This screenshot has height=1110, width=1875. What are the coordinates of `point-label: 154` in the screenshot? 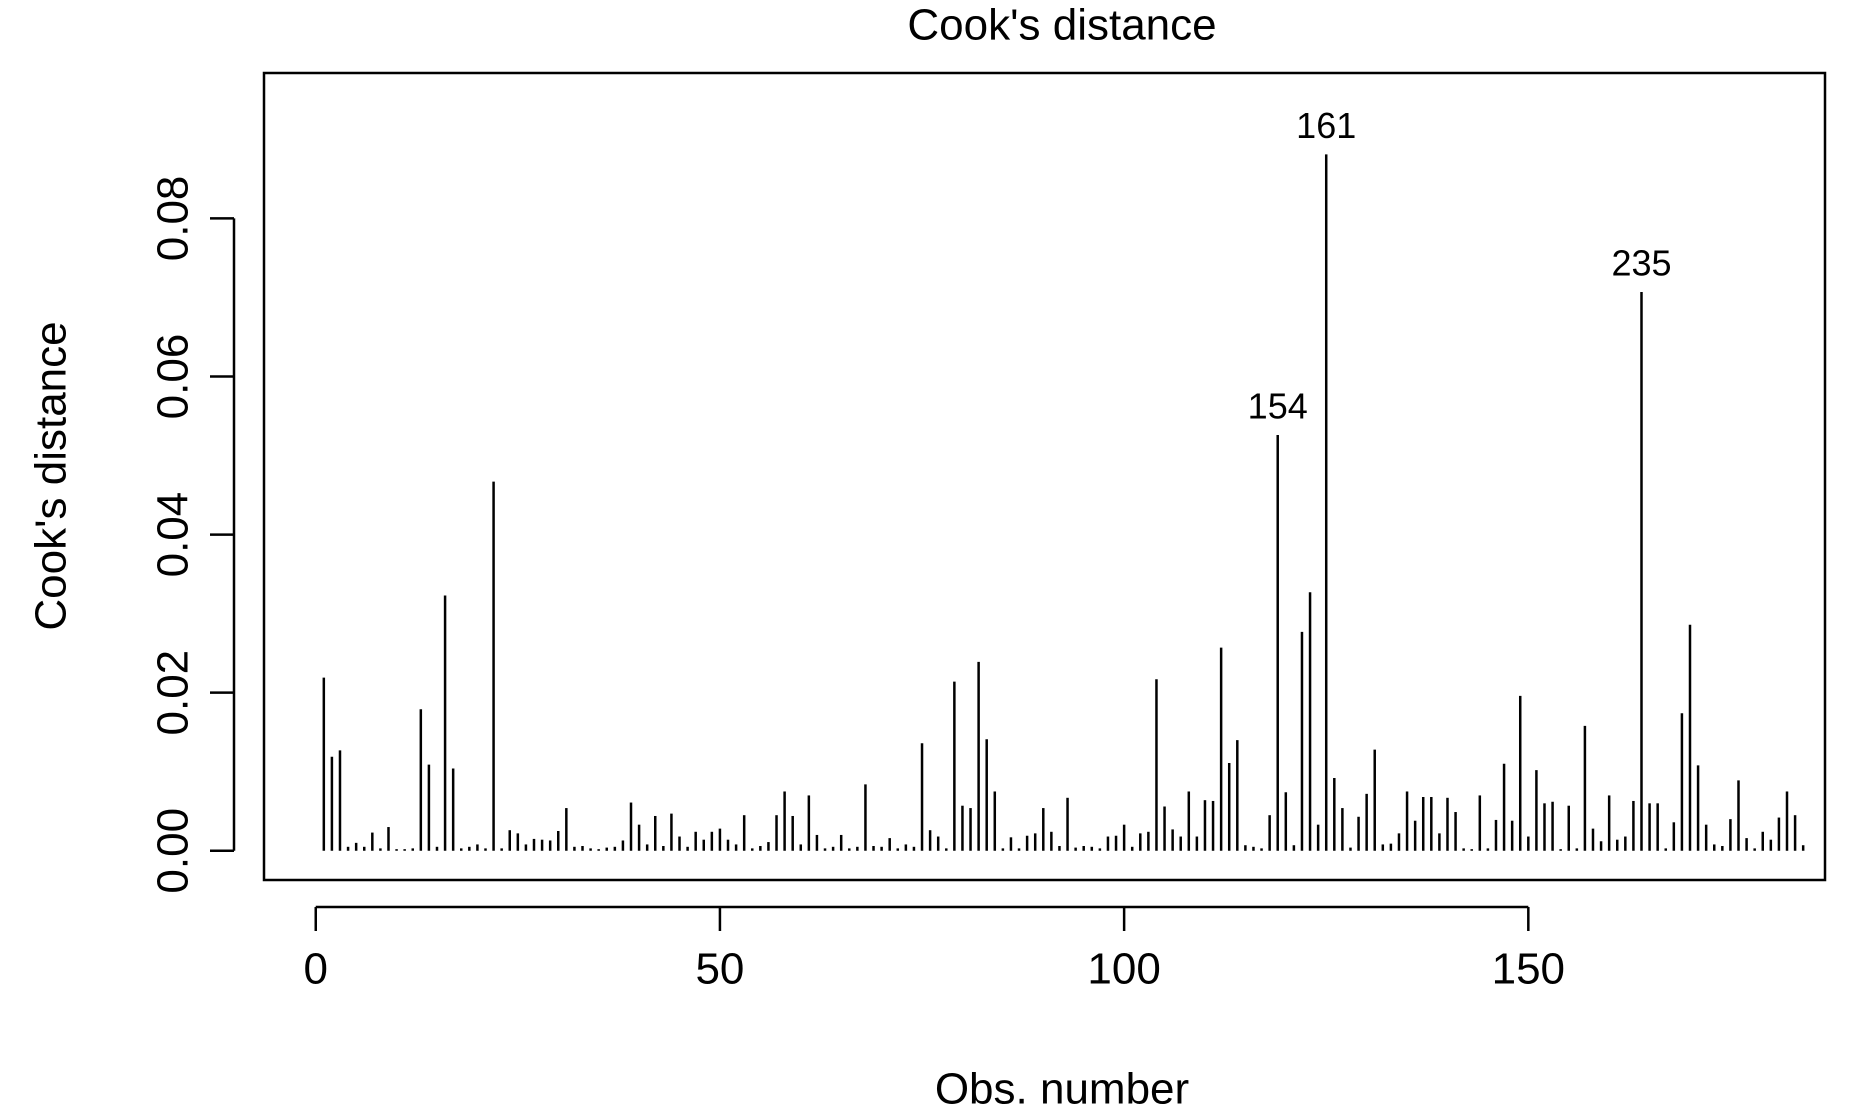 It's located at (1278, 406).